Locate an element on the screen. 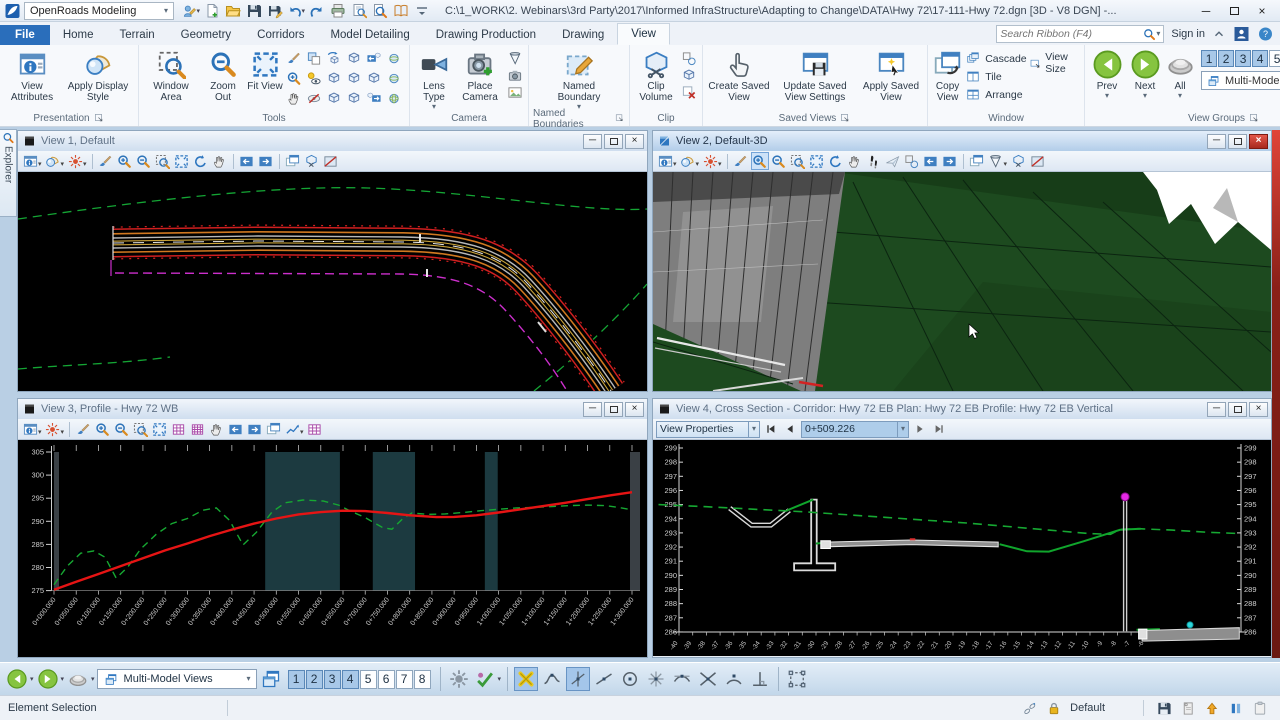 This screenshot has height=720, width=1280. first-station-button is located at coordinates (771, 429).